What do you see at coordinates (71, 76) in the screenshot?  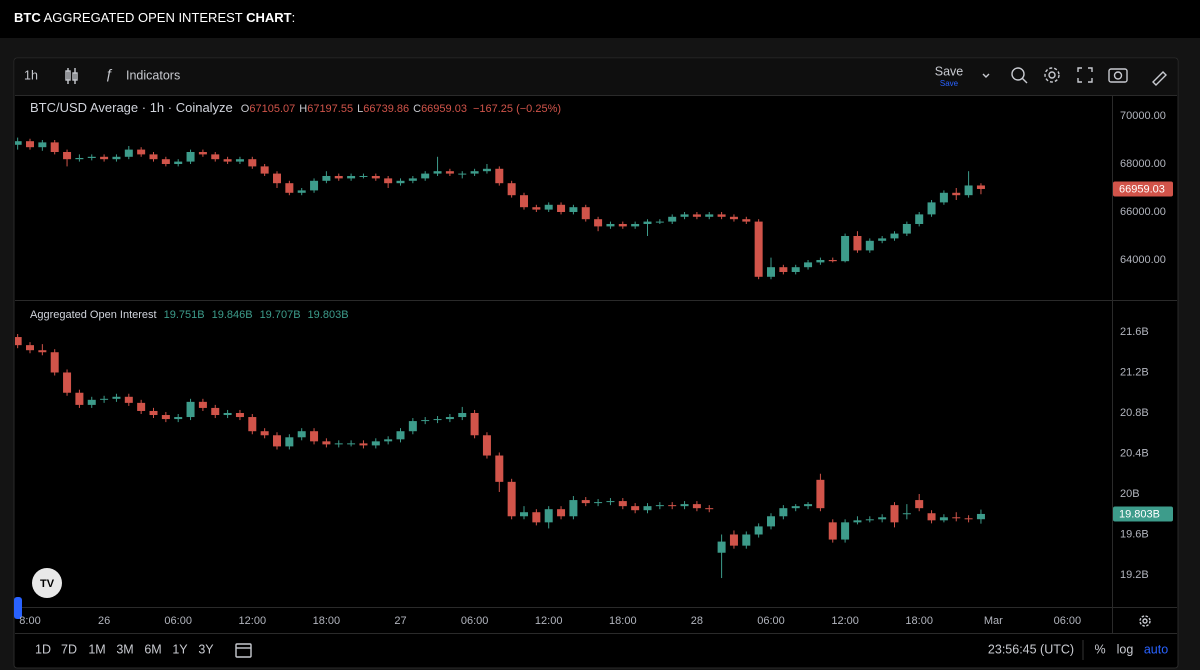 I see `candle-type-icon` at bounding box center [71, 76].